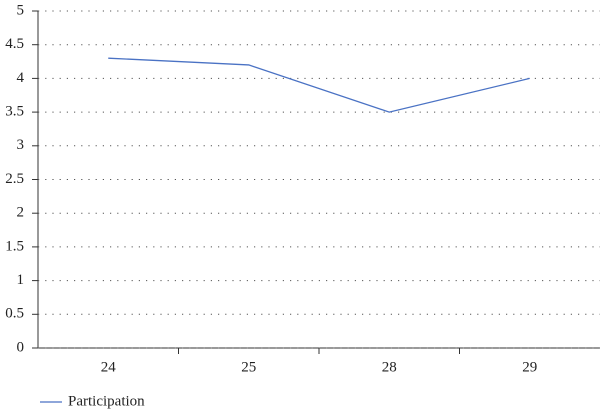  Describe the element at coordinates (21, 347) in the screenshot. I see `y-tick-label: 0` at that location.